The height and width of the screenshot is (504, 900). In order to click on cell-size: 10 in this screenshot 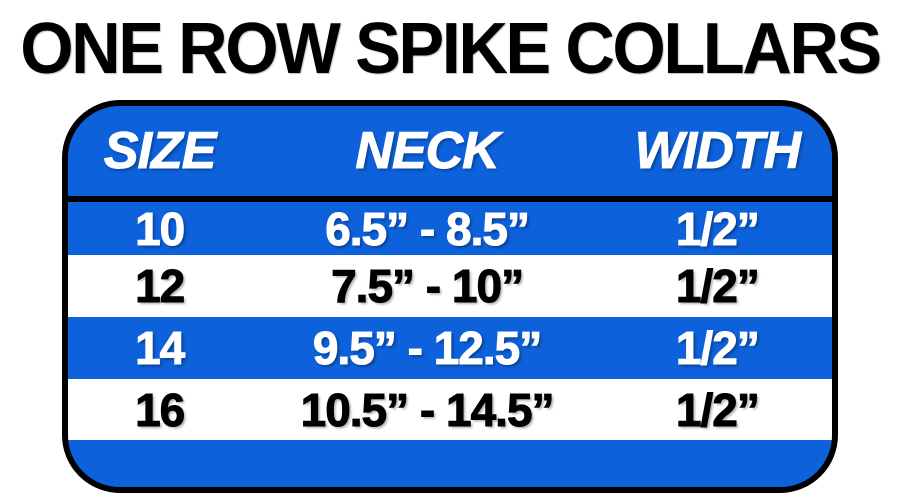, I will do `click(160, 228)`.